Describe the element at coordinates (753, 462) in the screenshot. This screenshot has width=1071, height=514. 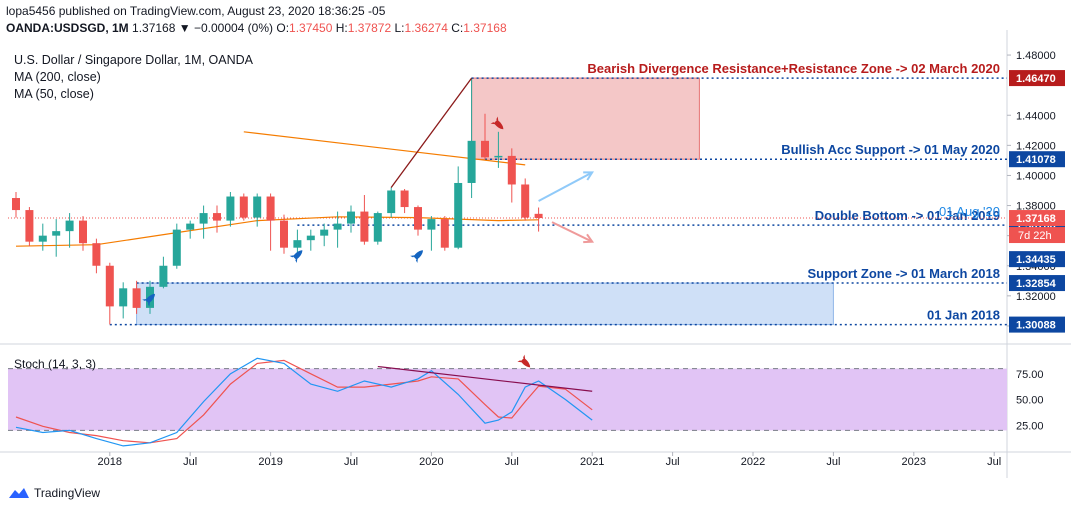
I see `time-tick-label: 2022` at that location.